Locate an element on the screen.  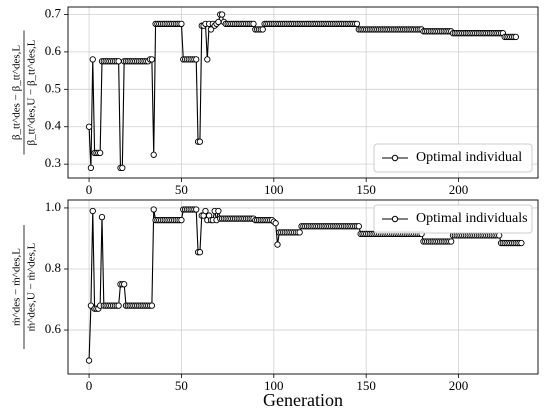
y-tick-label: 0.3 is located at coordinates (53, 162).